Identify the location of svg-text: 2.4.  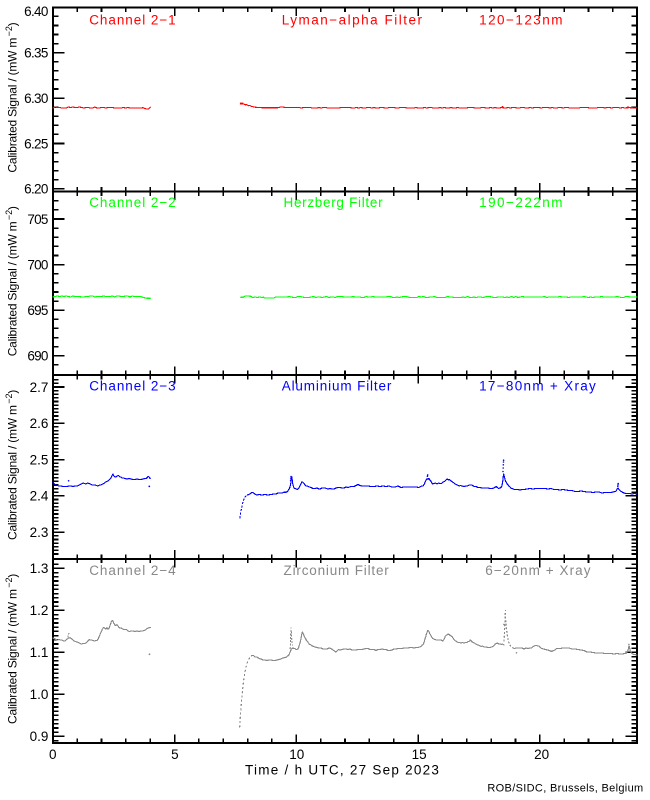
(39, 496).